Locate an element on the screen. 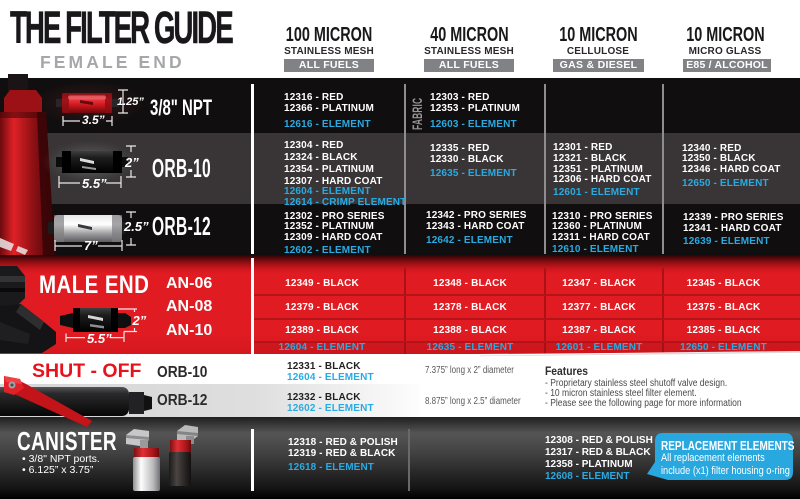 This screenshot has height=499, width=800. svg-text: 7” is located at coordinates (91, 245).